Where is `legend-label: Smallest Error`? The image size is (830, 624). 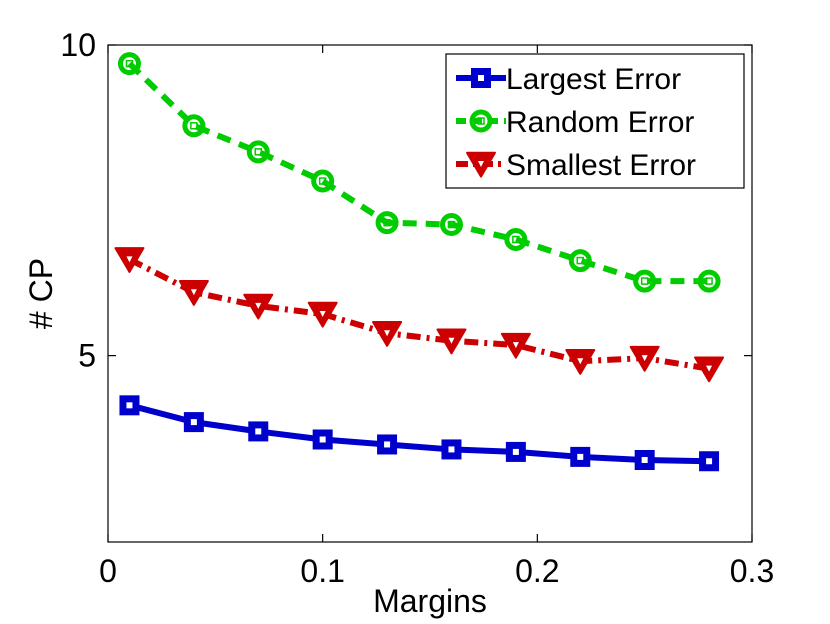 legend-label: Smallest Error is located at coordinates (601, 165).